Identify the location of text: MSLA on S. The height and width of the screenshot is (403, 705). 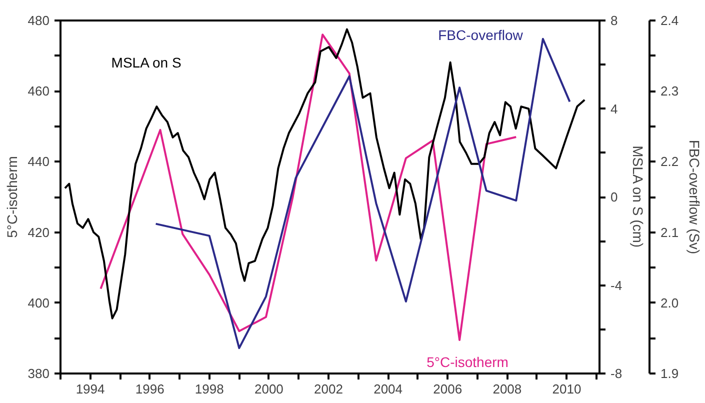
(146, 62).